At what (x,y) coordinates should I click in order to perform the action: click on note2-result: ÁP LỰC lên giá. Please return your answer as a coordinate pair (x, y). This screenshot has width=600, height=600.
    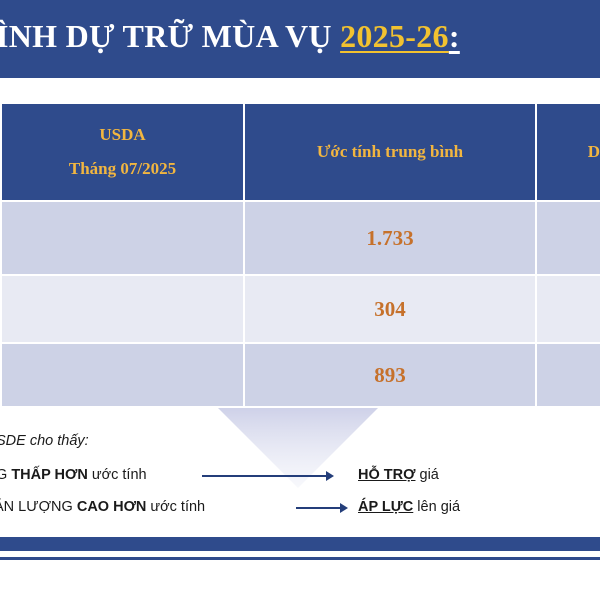
    Looking at the image, I should click on (409, 507).